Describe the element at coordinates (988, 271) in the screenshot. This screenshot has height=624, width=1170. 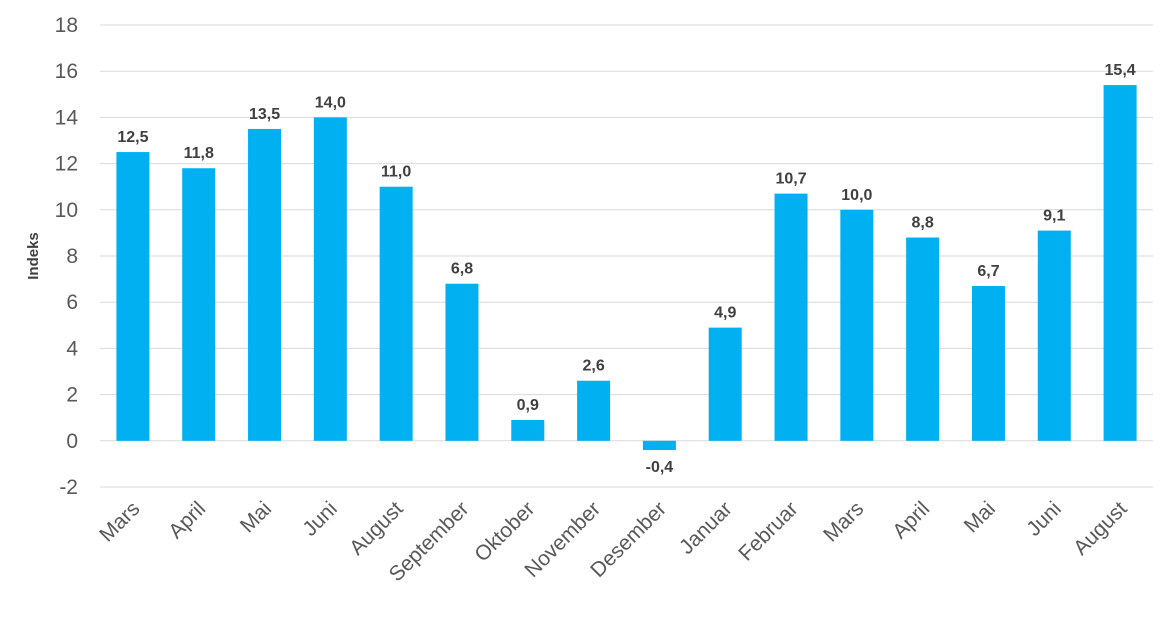
I see `data-label: 6,7` at that location.